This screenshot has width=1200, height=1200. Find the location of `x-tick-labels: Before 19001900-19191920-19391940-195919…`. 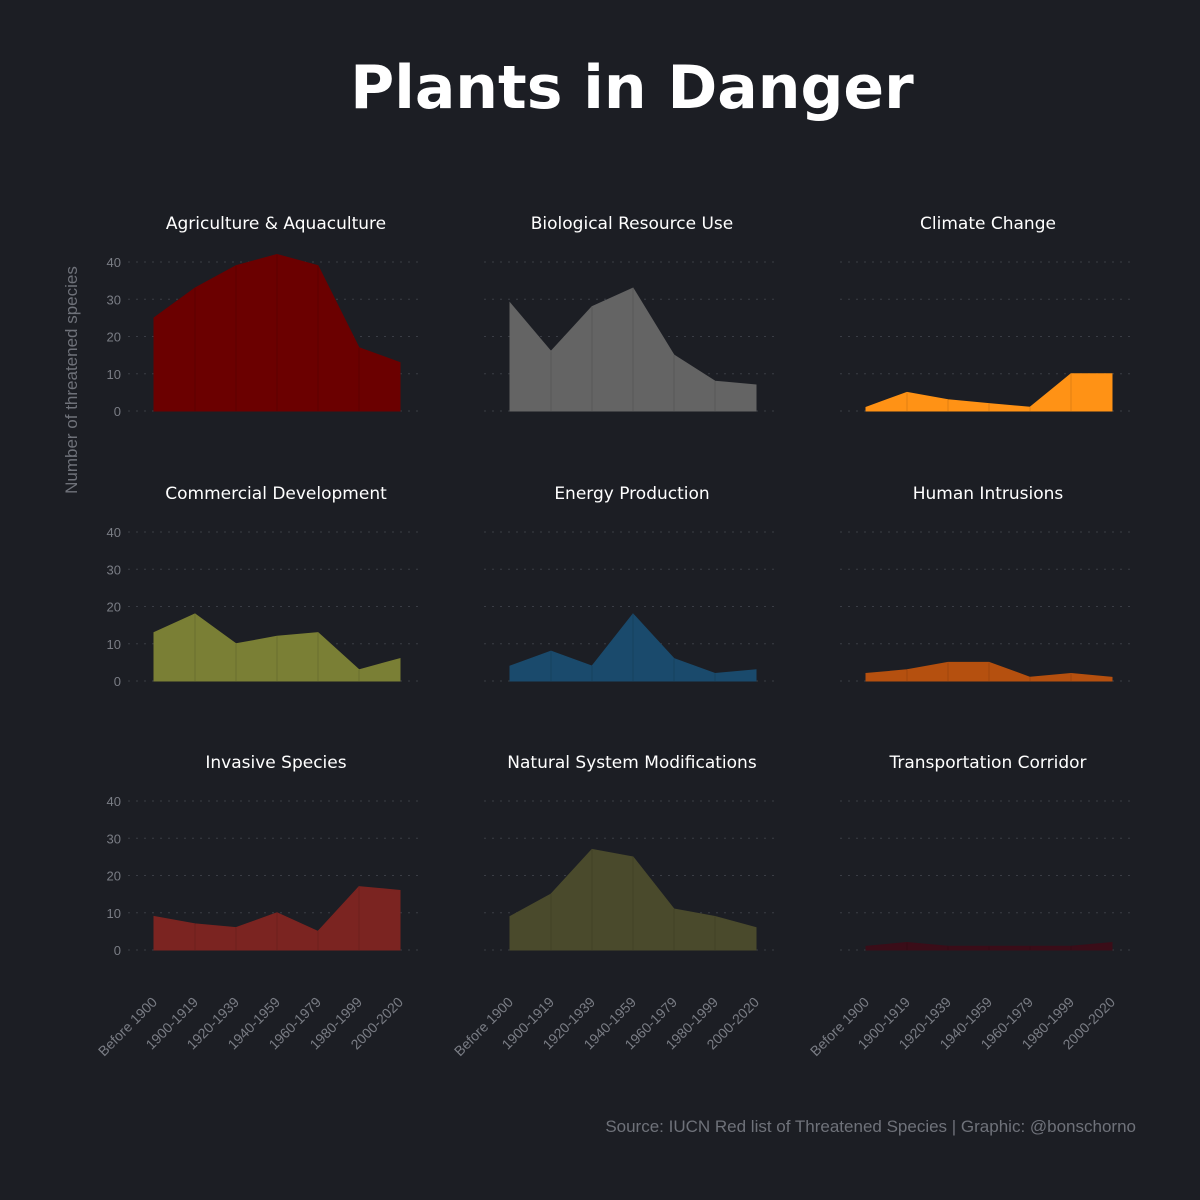

x-tick-labels: Before 19001900-19191920-19391940-195919… is located at coordinates (606, 1026).